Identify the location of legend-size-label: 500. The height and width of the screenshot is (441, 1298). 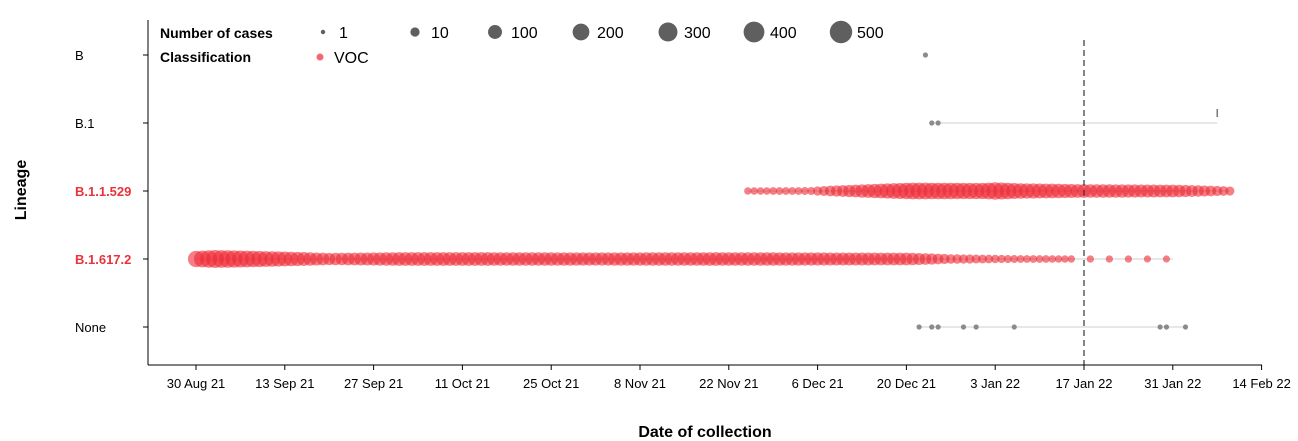
(870, 33).